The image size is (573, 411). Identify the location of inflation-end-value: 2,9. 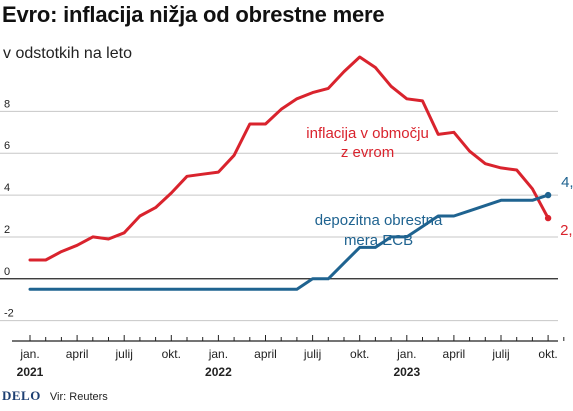
(566, 230).